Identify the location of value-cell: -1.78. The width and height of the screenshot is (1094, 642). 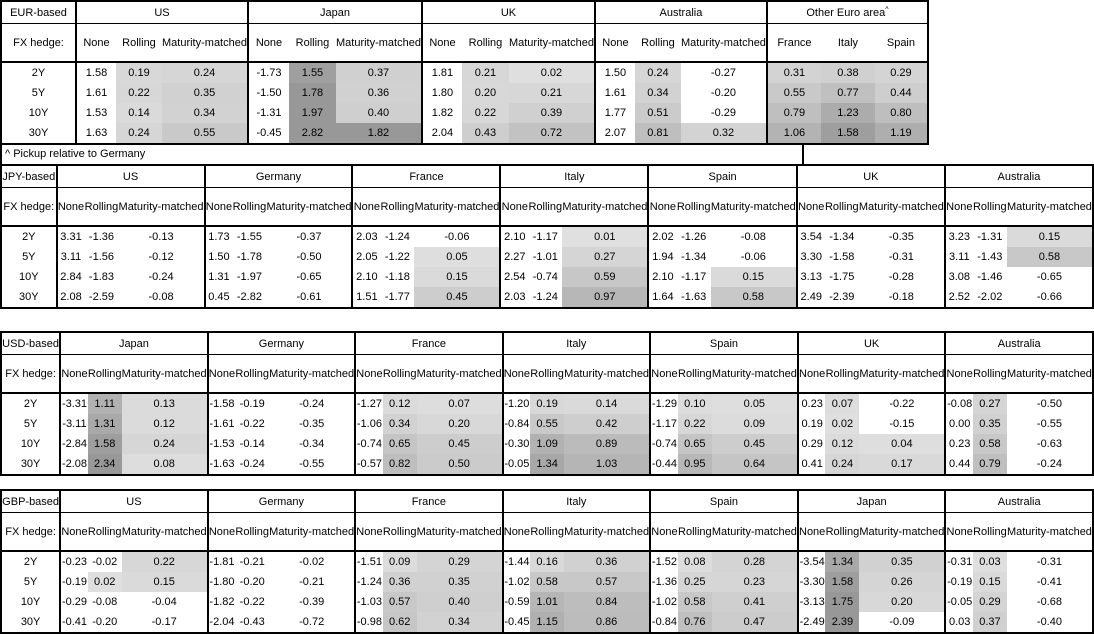
(249, 257).